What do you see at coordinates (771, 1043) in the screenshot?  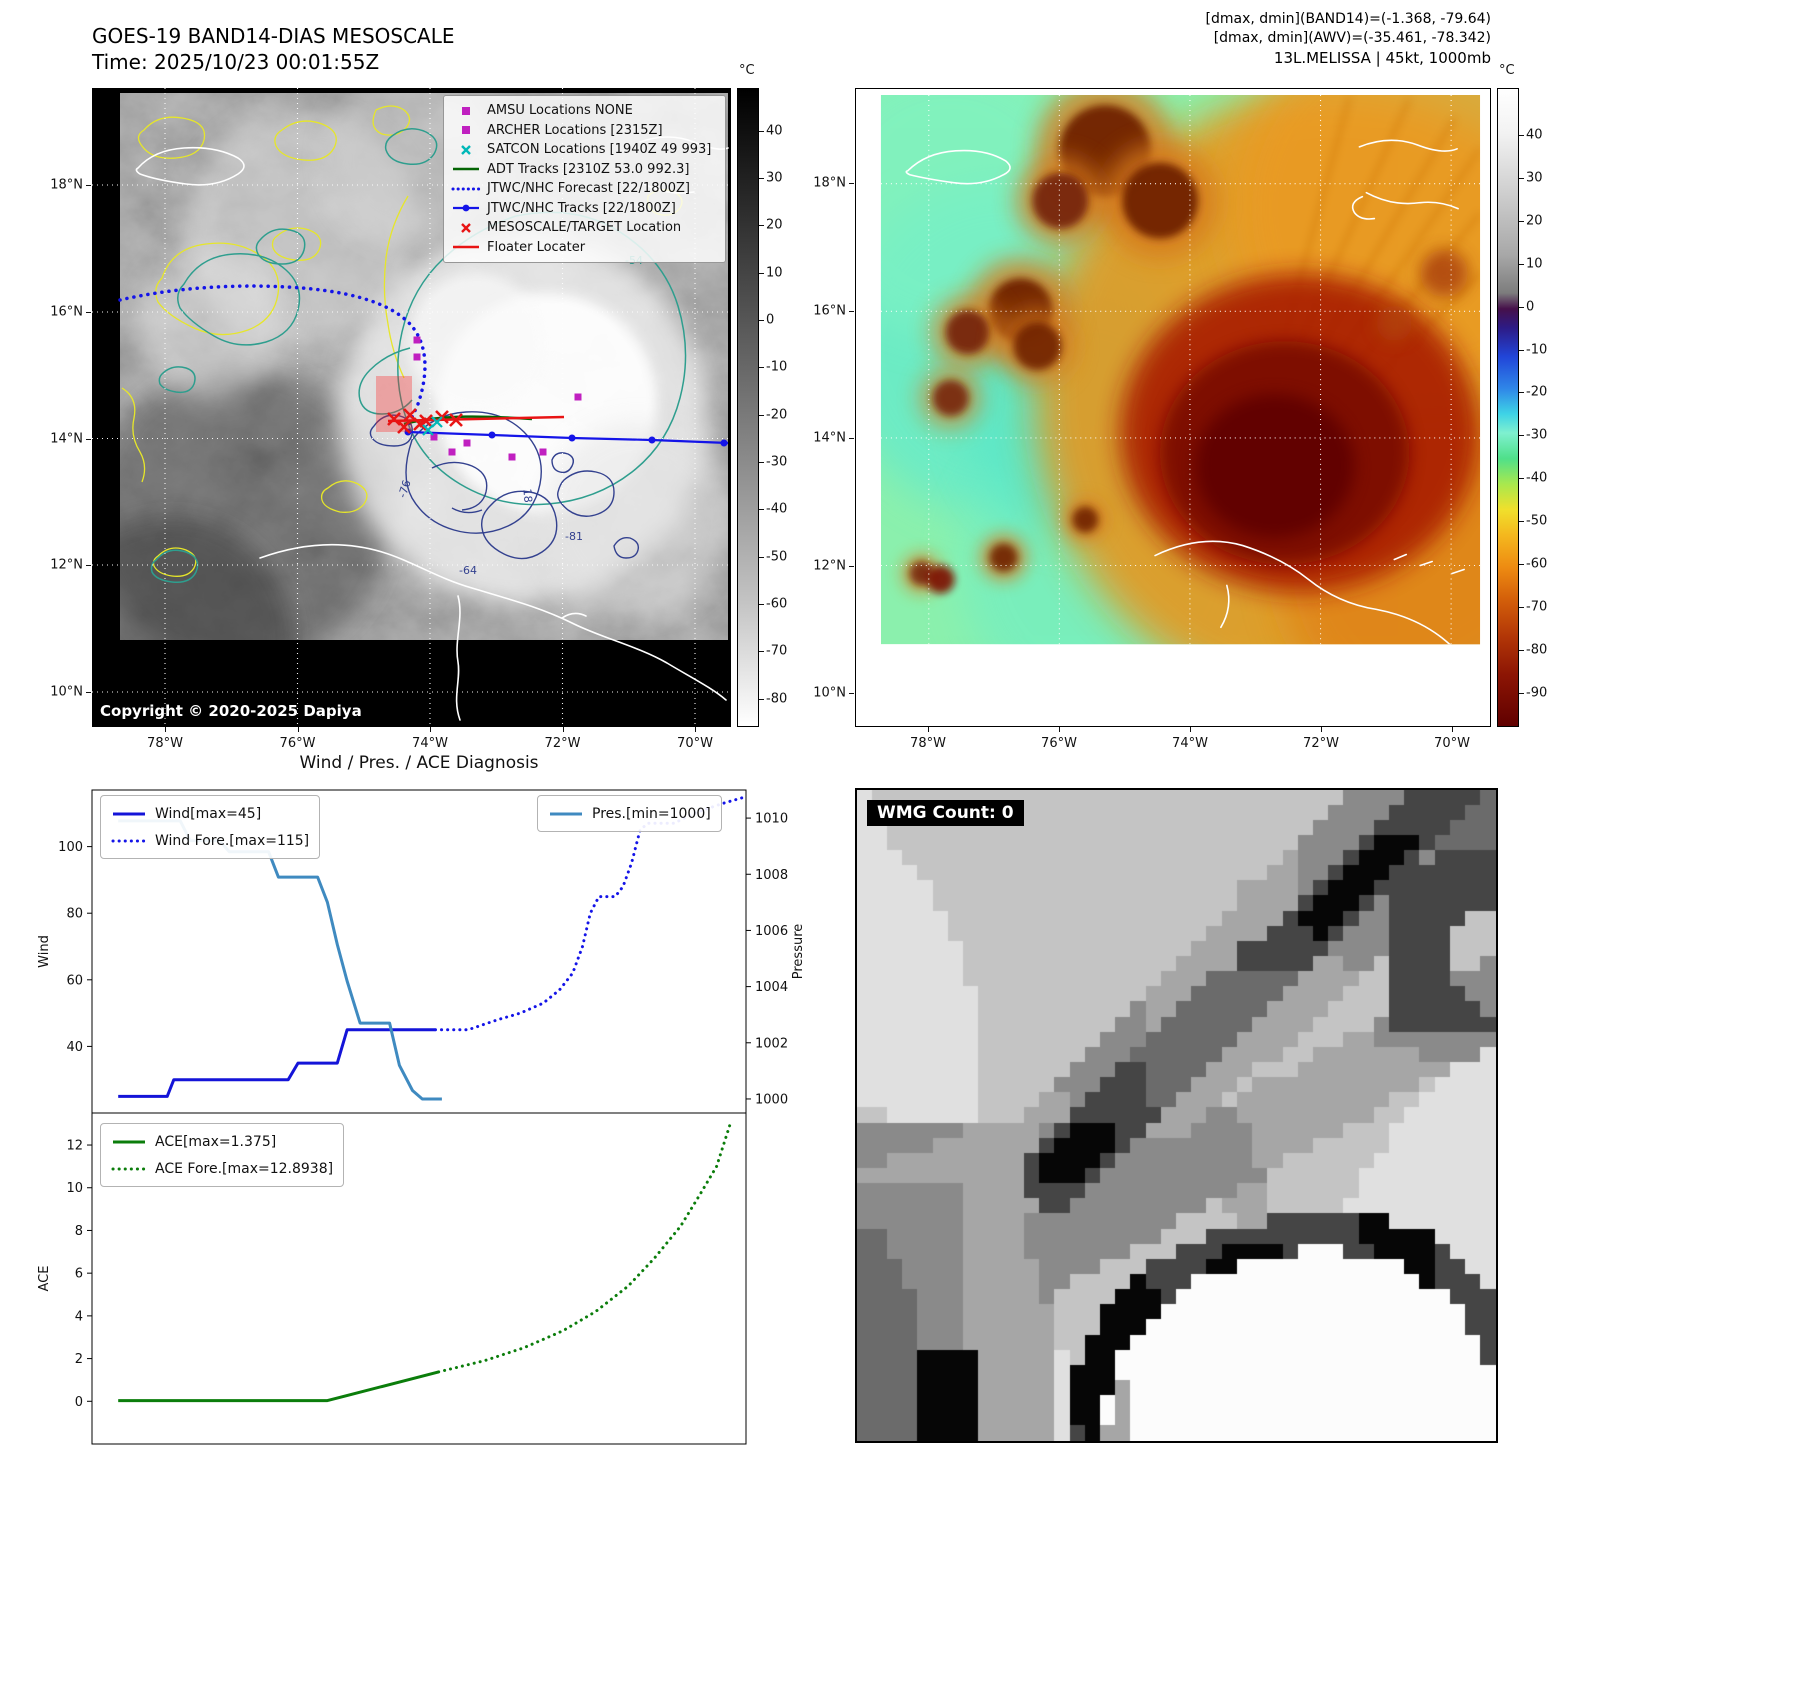 I see `svg-text: 1002` at bounding box center [771, 1043].